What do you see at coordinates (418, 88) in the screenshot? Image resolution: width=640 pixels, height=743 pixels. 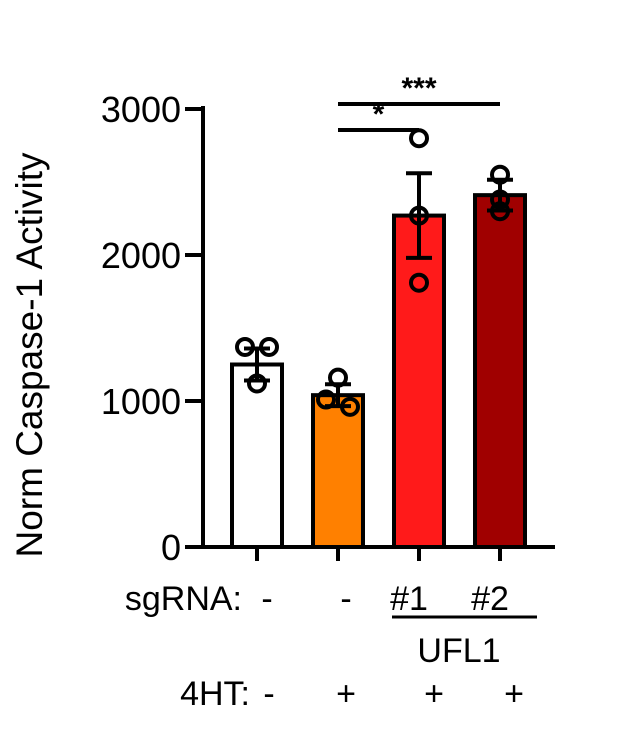 I see `significance-label: ***` at bounding box center [418, 88].